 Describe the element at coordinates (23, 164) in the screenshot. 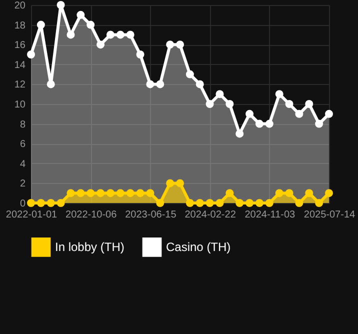

I see `y-tick-label: 4` at that location.